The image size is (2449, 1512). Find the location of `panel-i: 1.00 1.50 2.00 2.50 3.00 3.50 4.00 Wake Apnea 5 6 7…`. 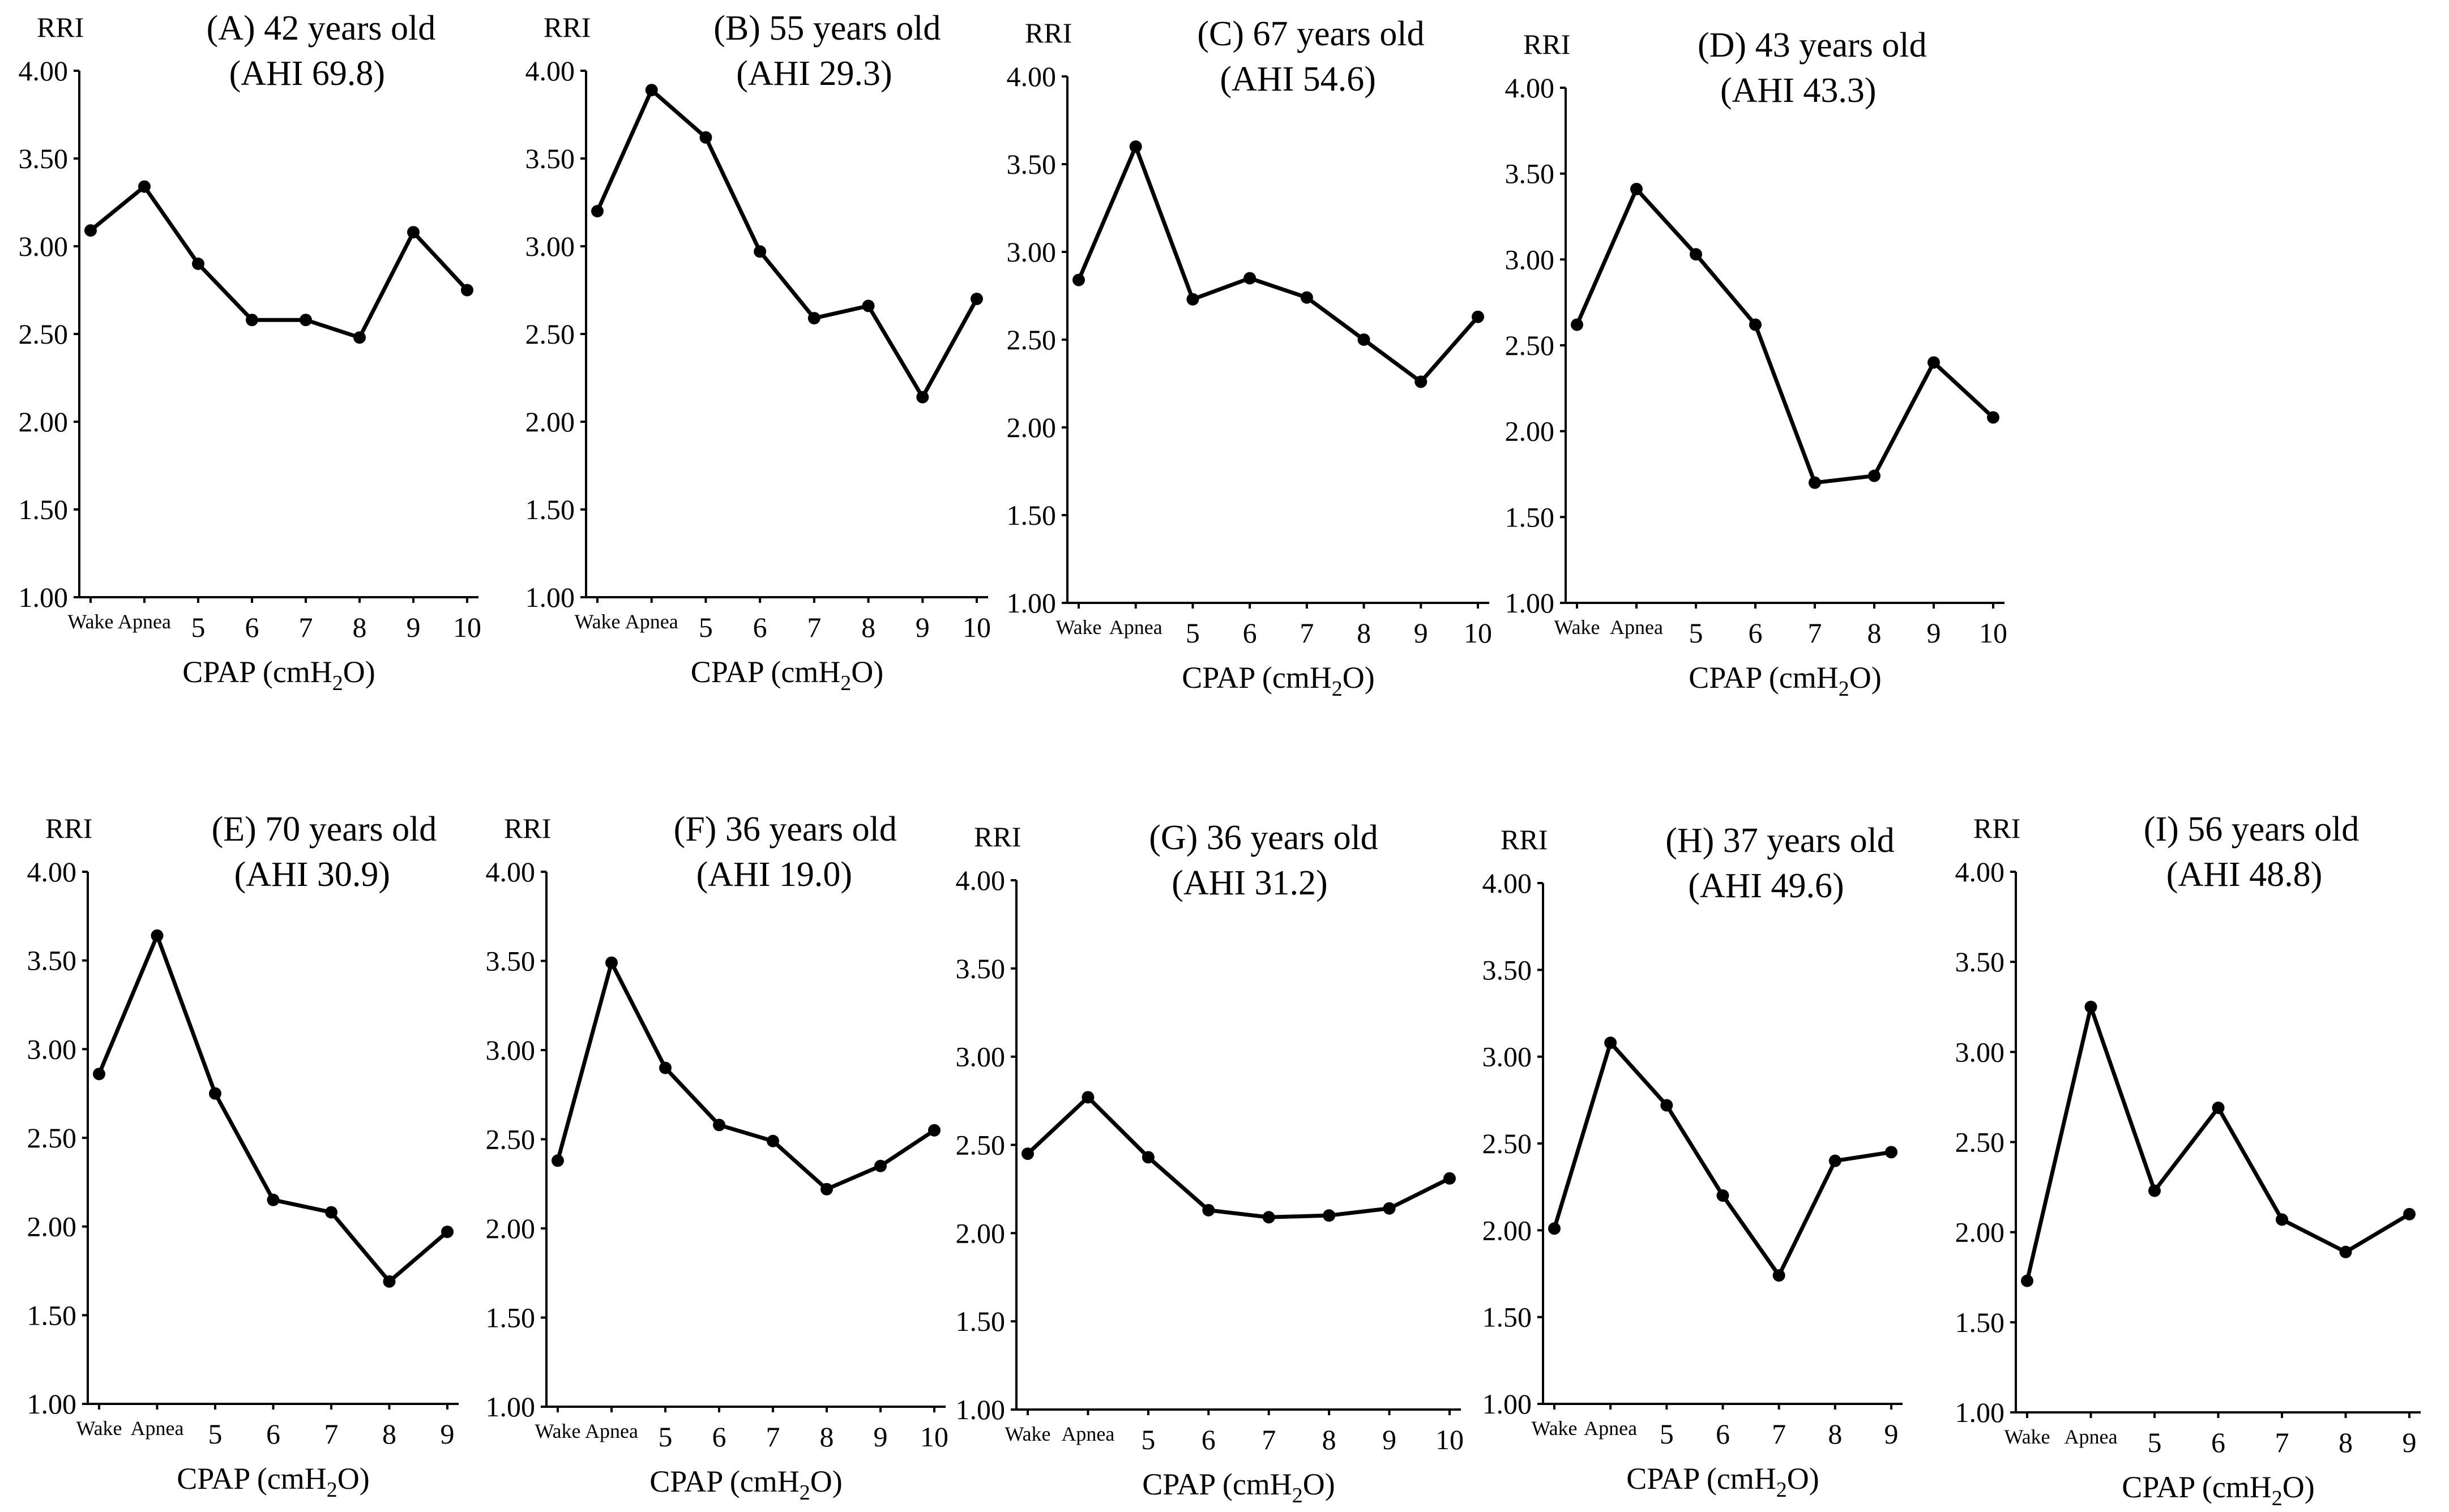

panel-i: 1.00 1.50 2.00 2.50 3.00 3.50 4.00 Wake Apnea 5 6 7… is located at coordinates (2188, 1160).